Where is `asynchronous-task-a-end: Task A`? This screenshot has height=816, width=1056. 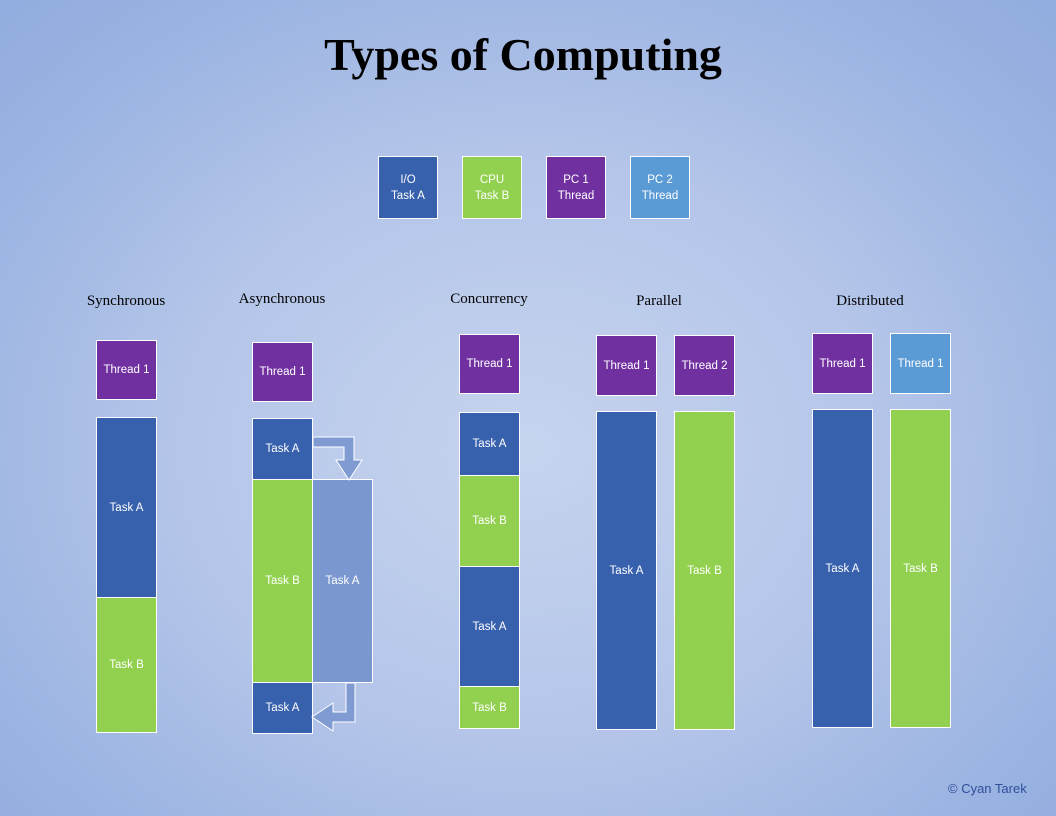 asynchronous-task-a-end: Task A is located at coordinates (282, 708).